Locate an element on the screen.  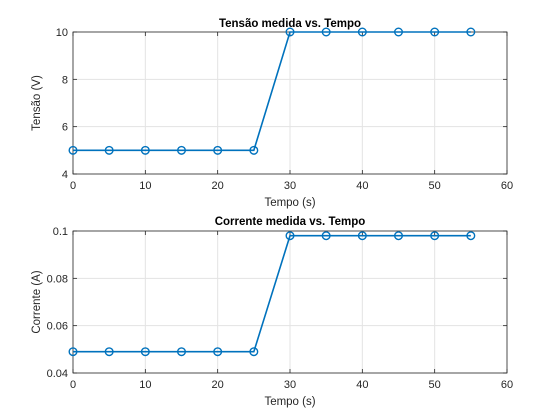
current-plot-ytick-label: 0.04 is located at coordinates (57, 374).